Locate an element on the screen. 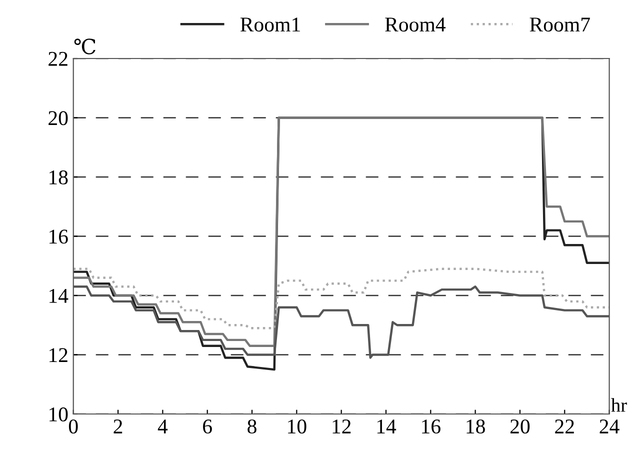 This screenshot has height=450, width=638. x-tick-label: 4 is located at coordinates (163, 427).